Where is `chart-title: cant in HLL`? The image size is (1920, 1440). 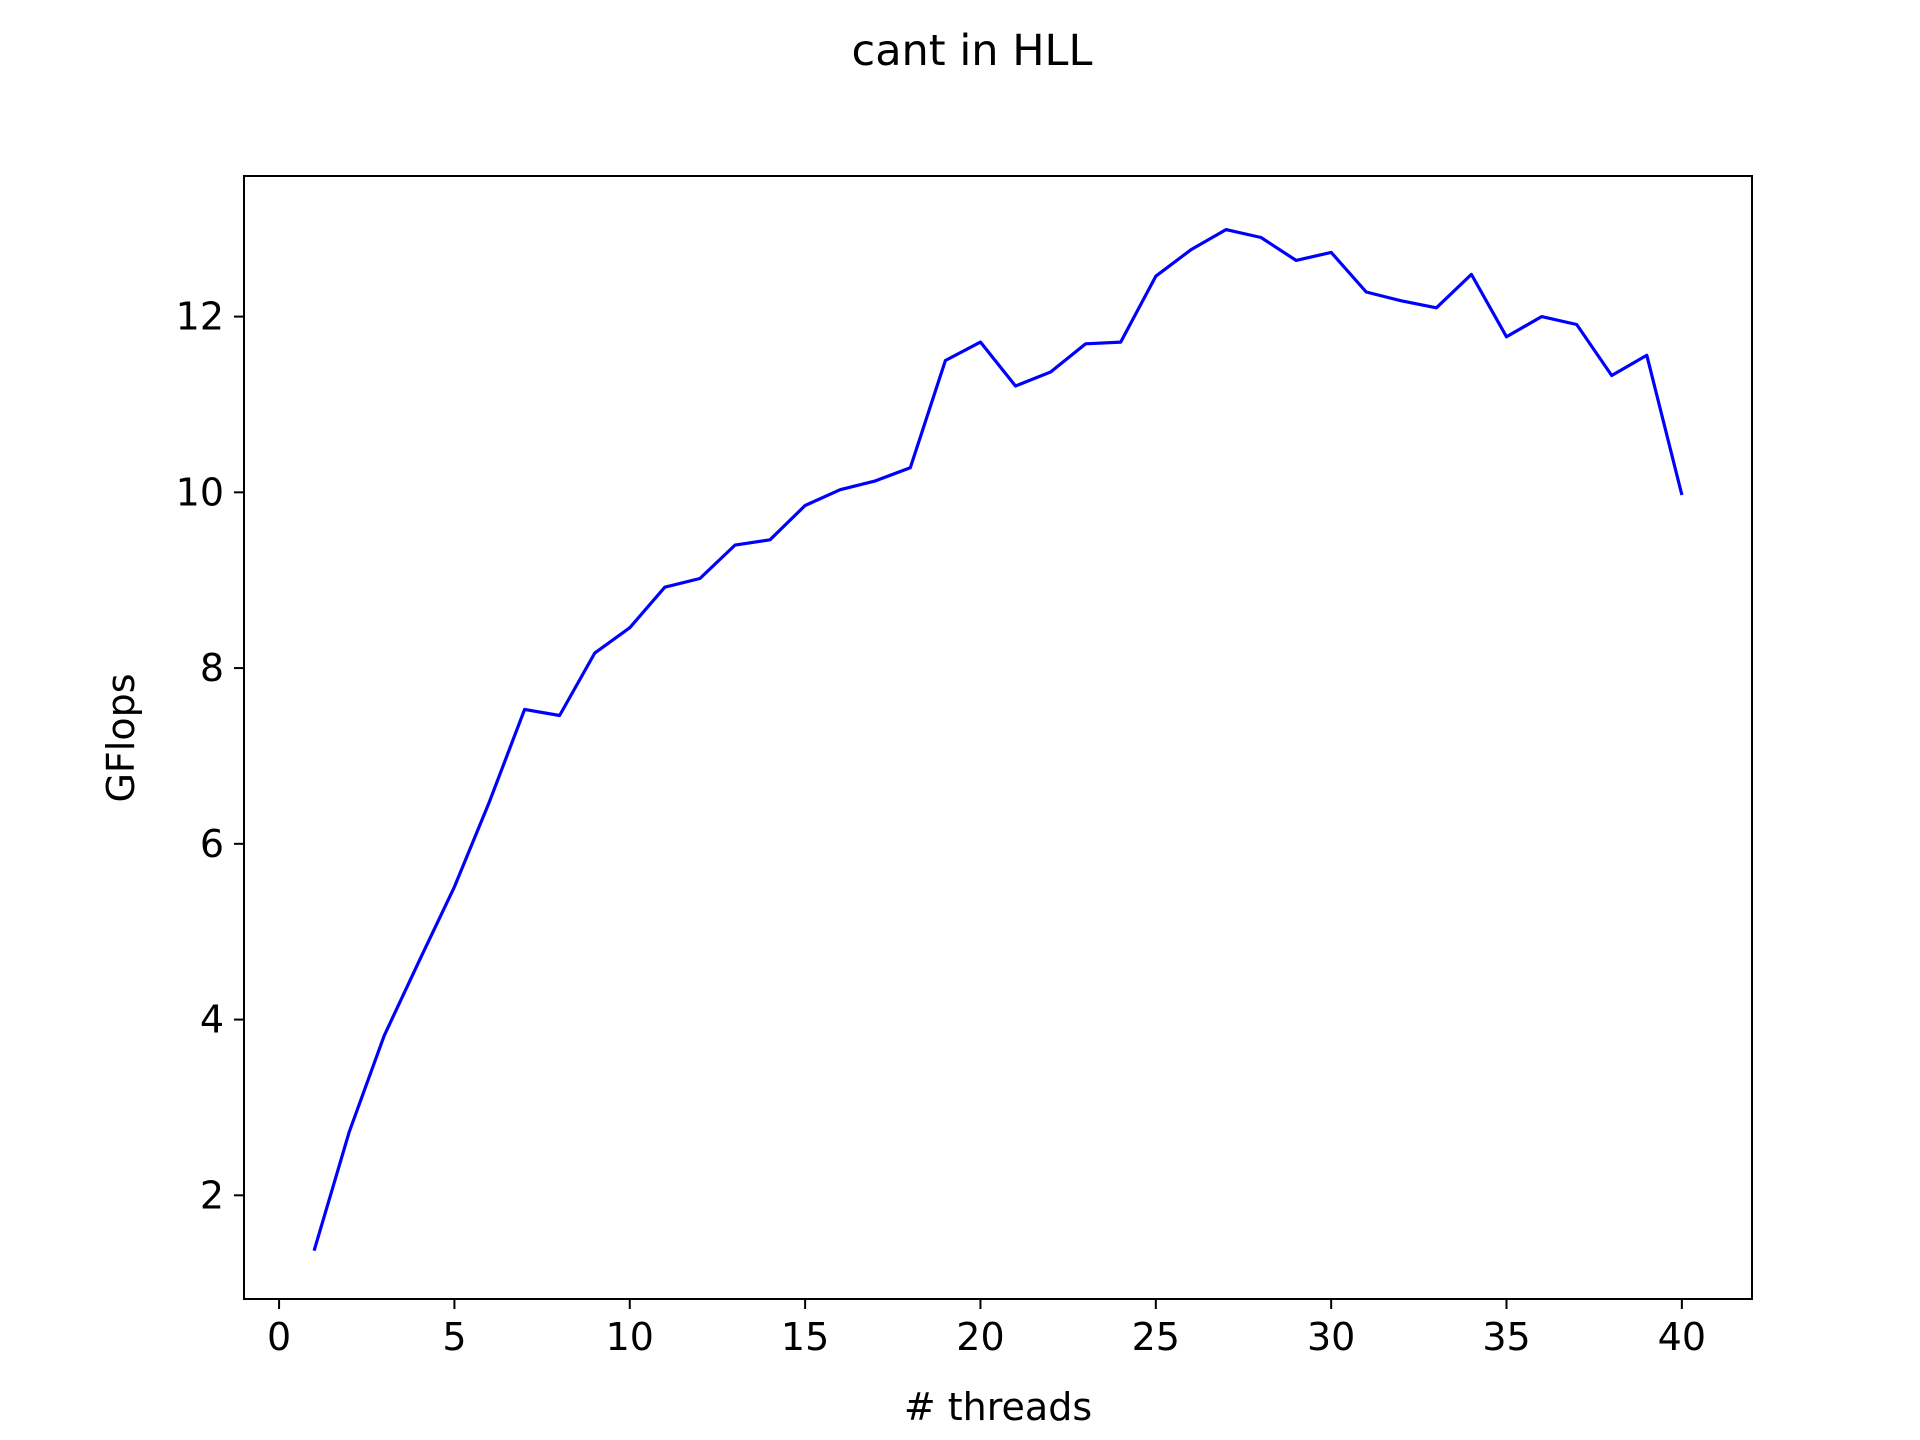 chart-title: cant in HLL is located at coordinates (972, 51).